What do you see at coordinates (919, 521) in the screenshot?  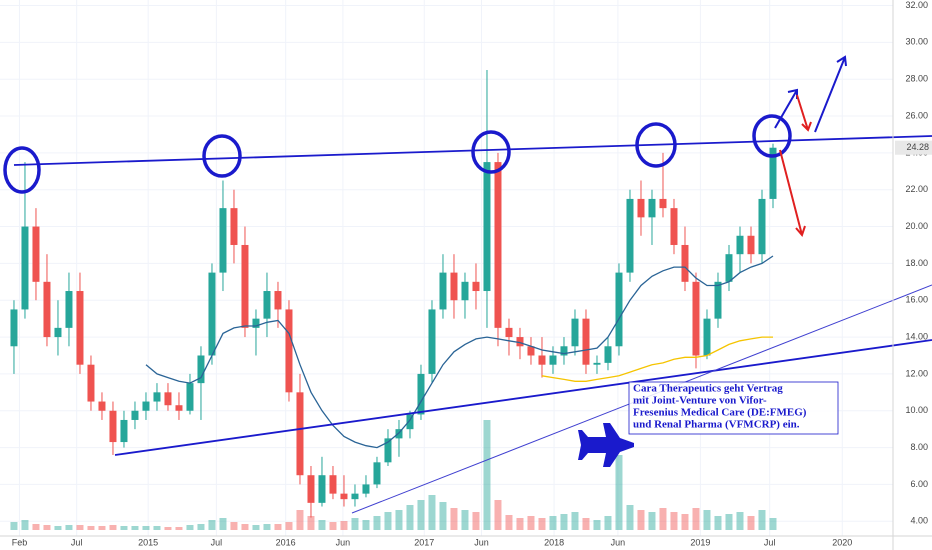 I see `y-tick-label: 4.00` at bounding box center [919, 521].